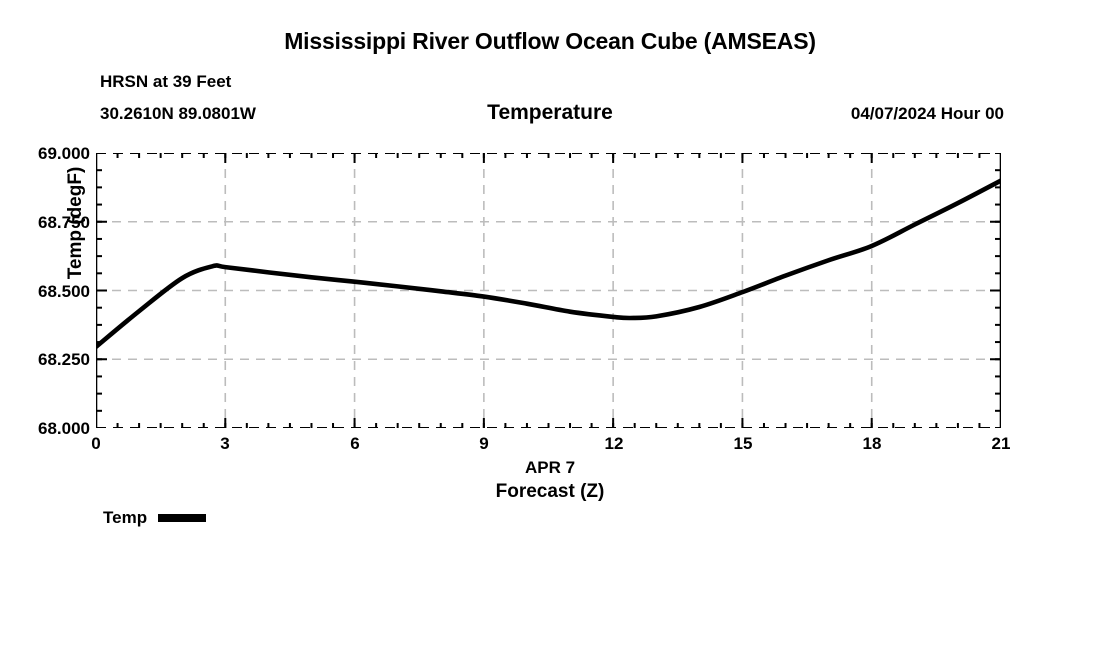 This screenshot has height=650, width=1100. What do you see at coordinates (550, 491) in the screenshot?
I see `x-axis-title: Forecast (Z)` at bounding box center [550, 491].